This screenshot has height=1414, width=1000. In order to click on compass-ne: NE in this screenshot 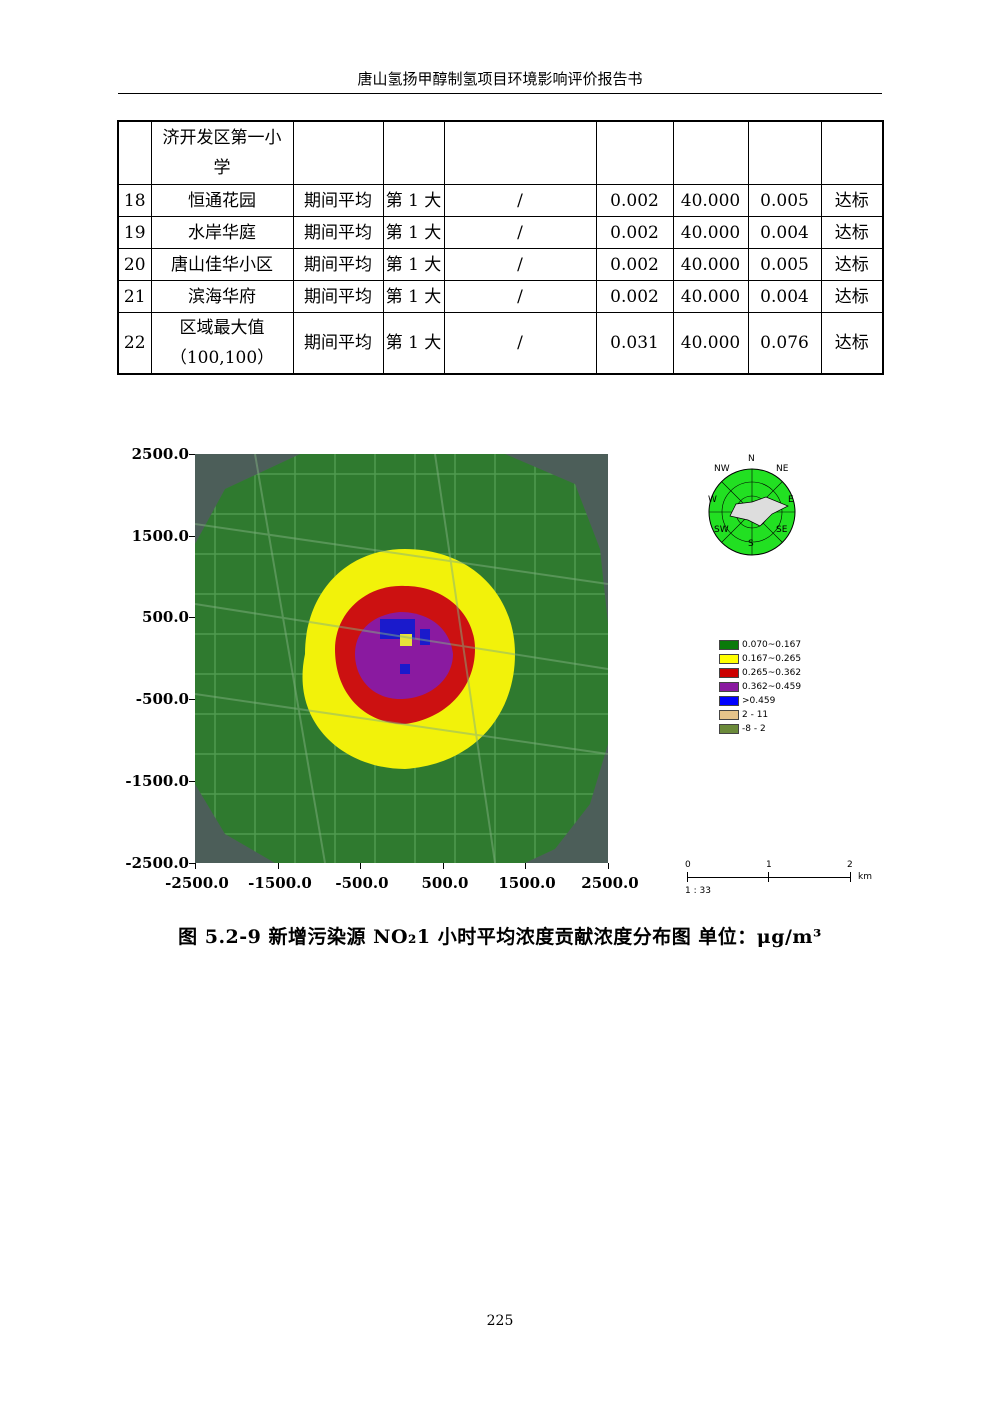, I will do `click(782, 469)`.